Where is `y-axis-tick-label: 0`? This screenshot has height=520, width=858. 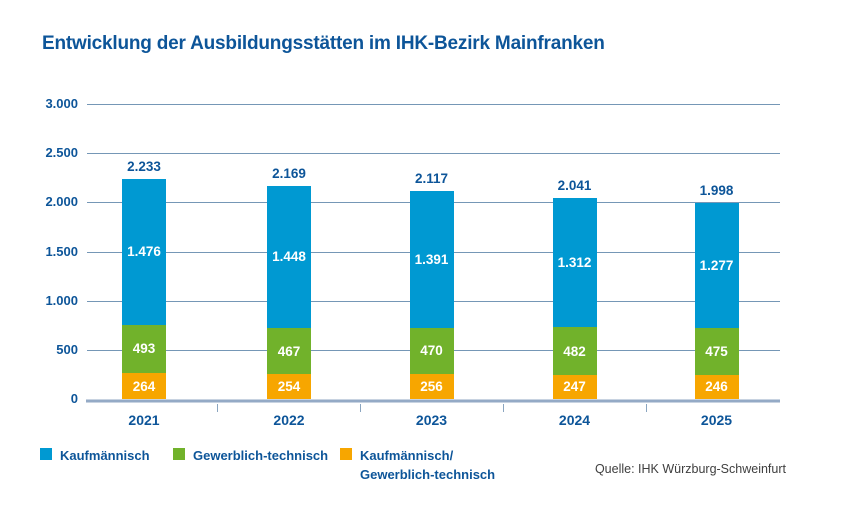
y-axis-tick-label: 0 is located at coordinates (74, 398).